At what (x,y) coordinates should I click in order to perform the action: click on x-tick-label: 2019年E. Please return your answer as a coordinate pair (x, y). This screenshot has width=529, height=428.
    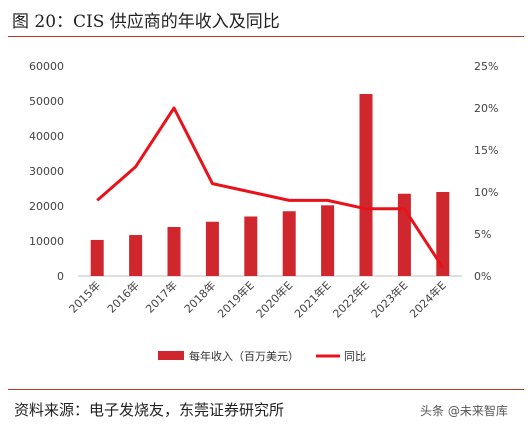
    Looking at the image, I should click on (236, 299).